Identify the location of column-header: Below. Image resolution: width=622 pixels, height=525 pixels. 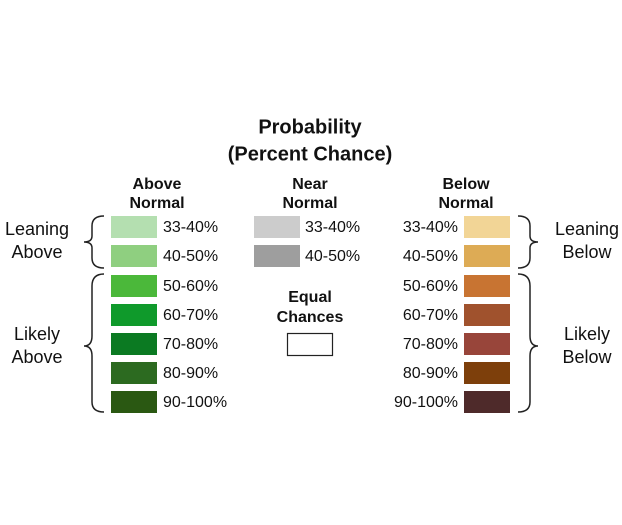
(466, 184).